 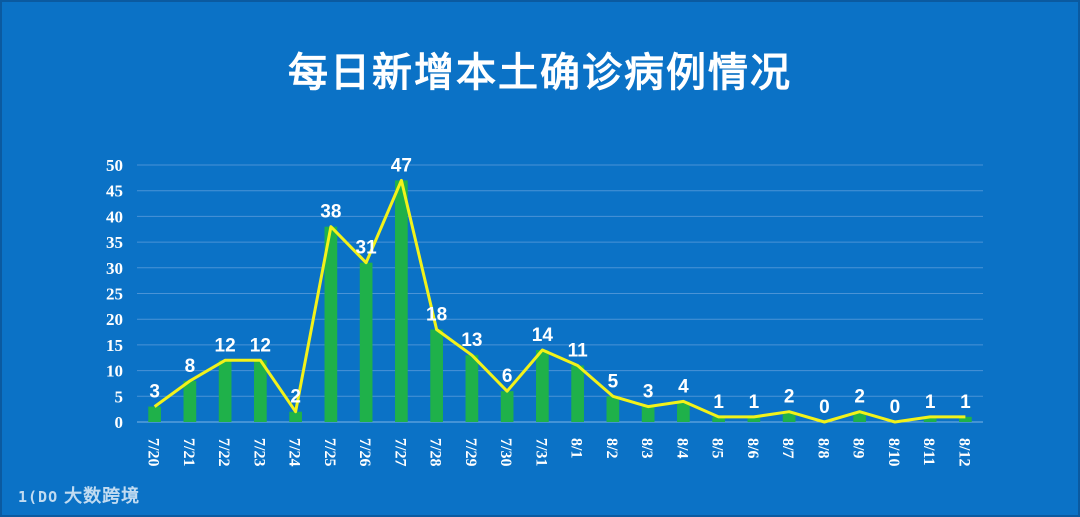 What do you see at coordinates (822, 448) in the screenshot?
I see `x-tick-label: 8/8` at bounding box center [822, 448].